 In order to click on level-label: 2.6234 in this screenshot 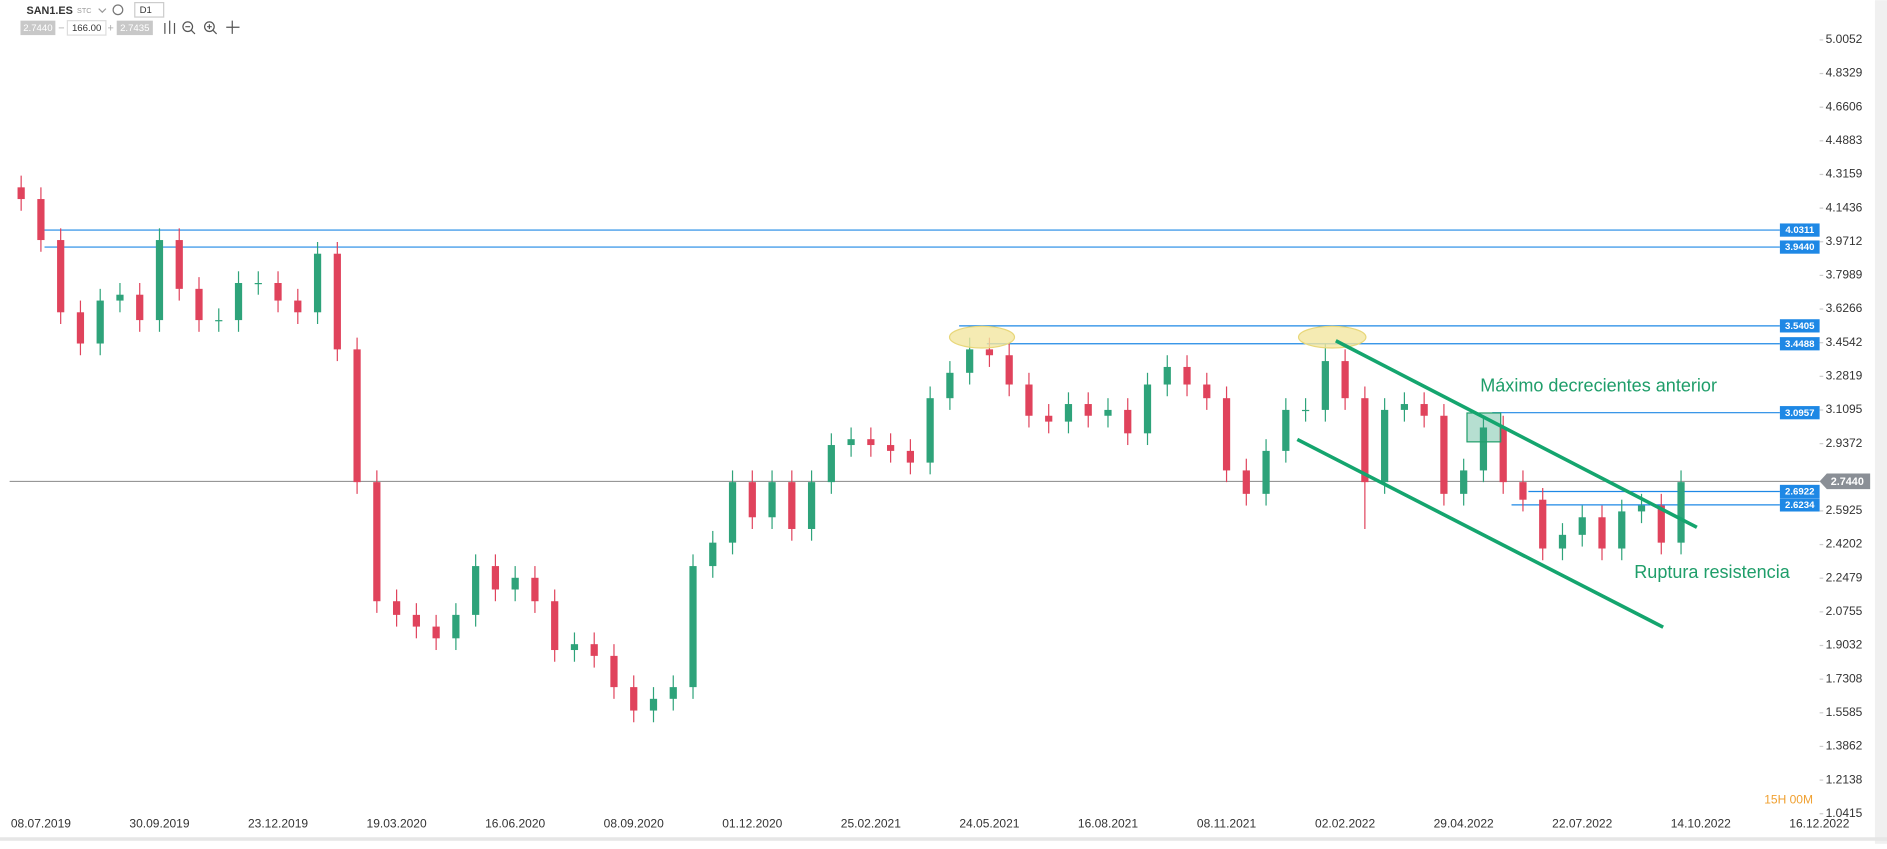, I will do `click(1800, 505)`.